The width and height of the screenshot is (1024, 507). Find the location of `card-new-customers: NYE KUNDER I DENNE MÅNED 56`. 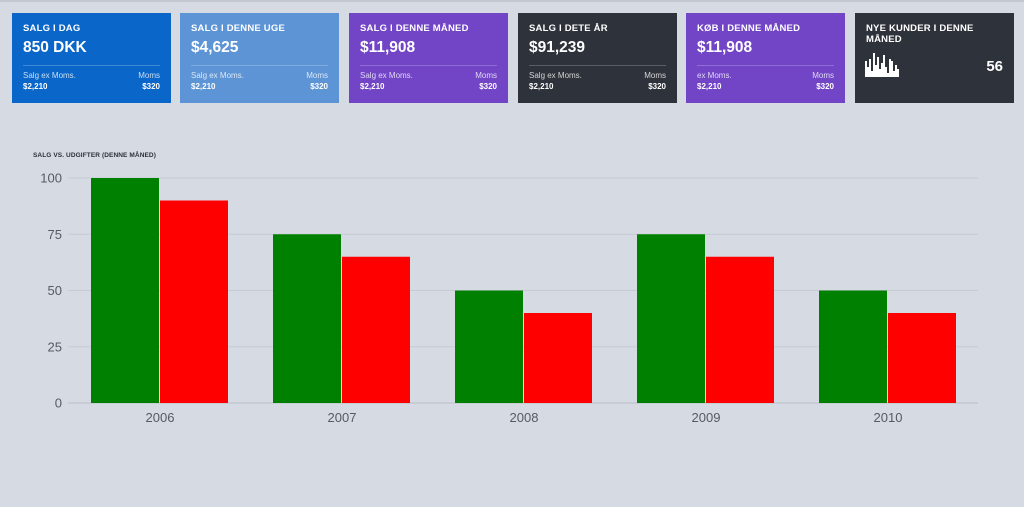

card-new-customers: NYE KUNDER I DENNE MÅNED 56 is located at coordinates (934, 58).